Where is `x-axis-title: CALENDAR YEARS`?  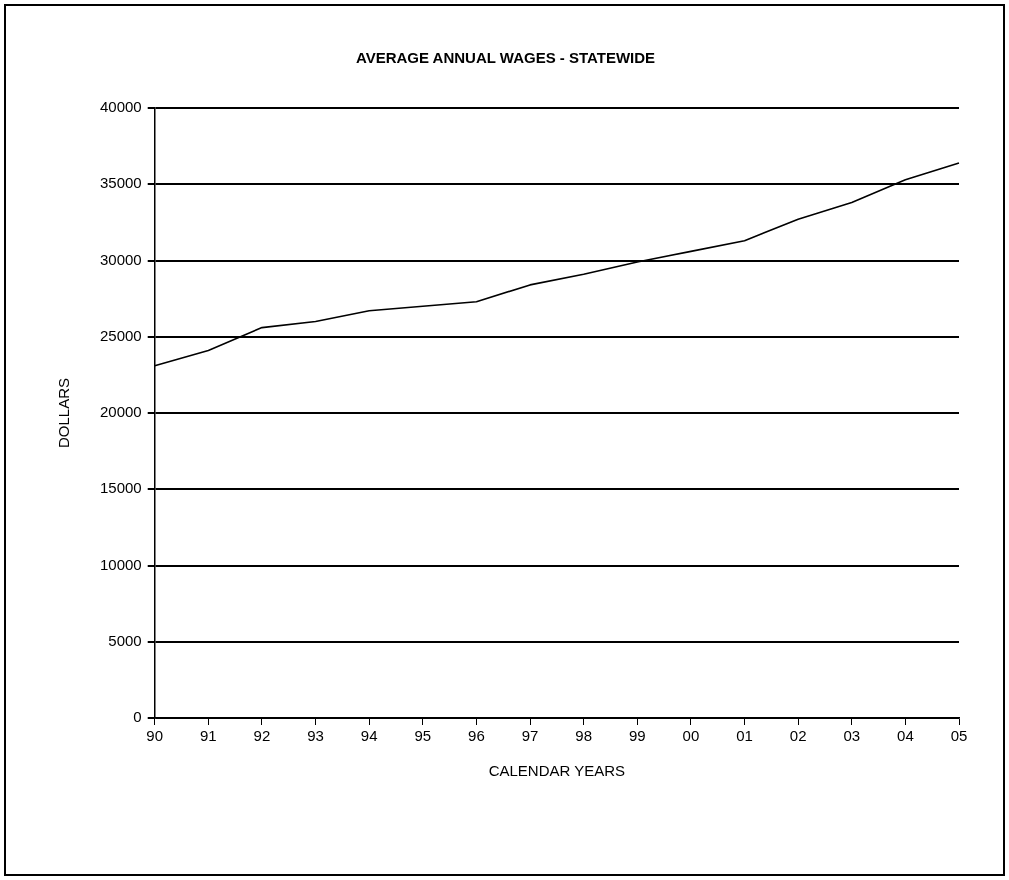
x-axis-title: CALENDAR YEARS is located at coordinates (557, 771).